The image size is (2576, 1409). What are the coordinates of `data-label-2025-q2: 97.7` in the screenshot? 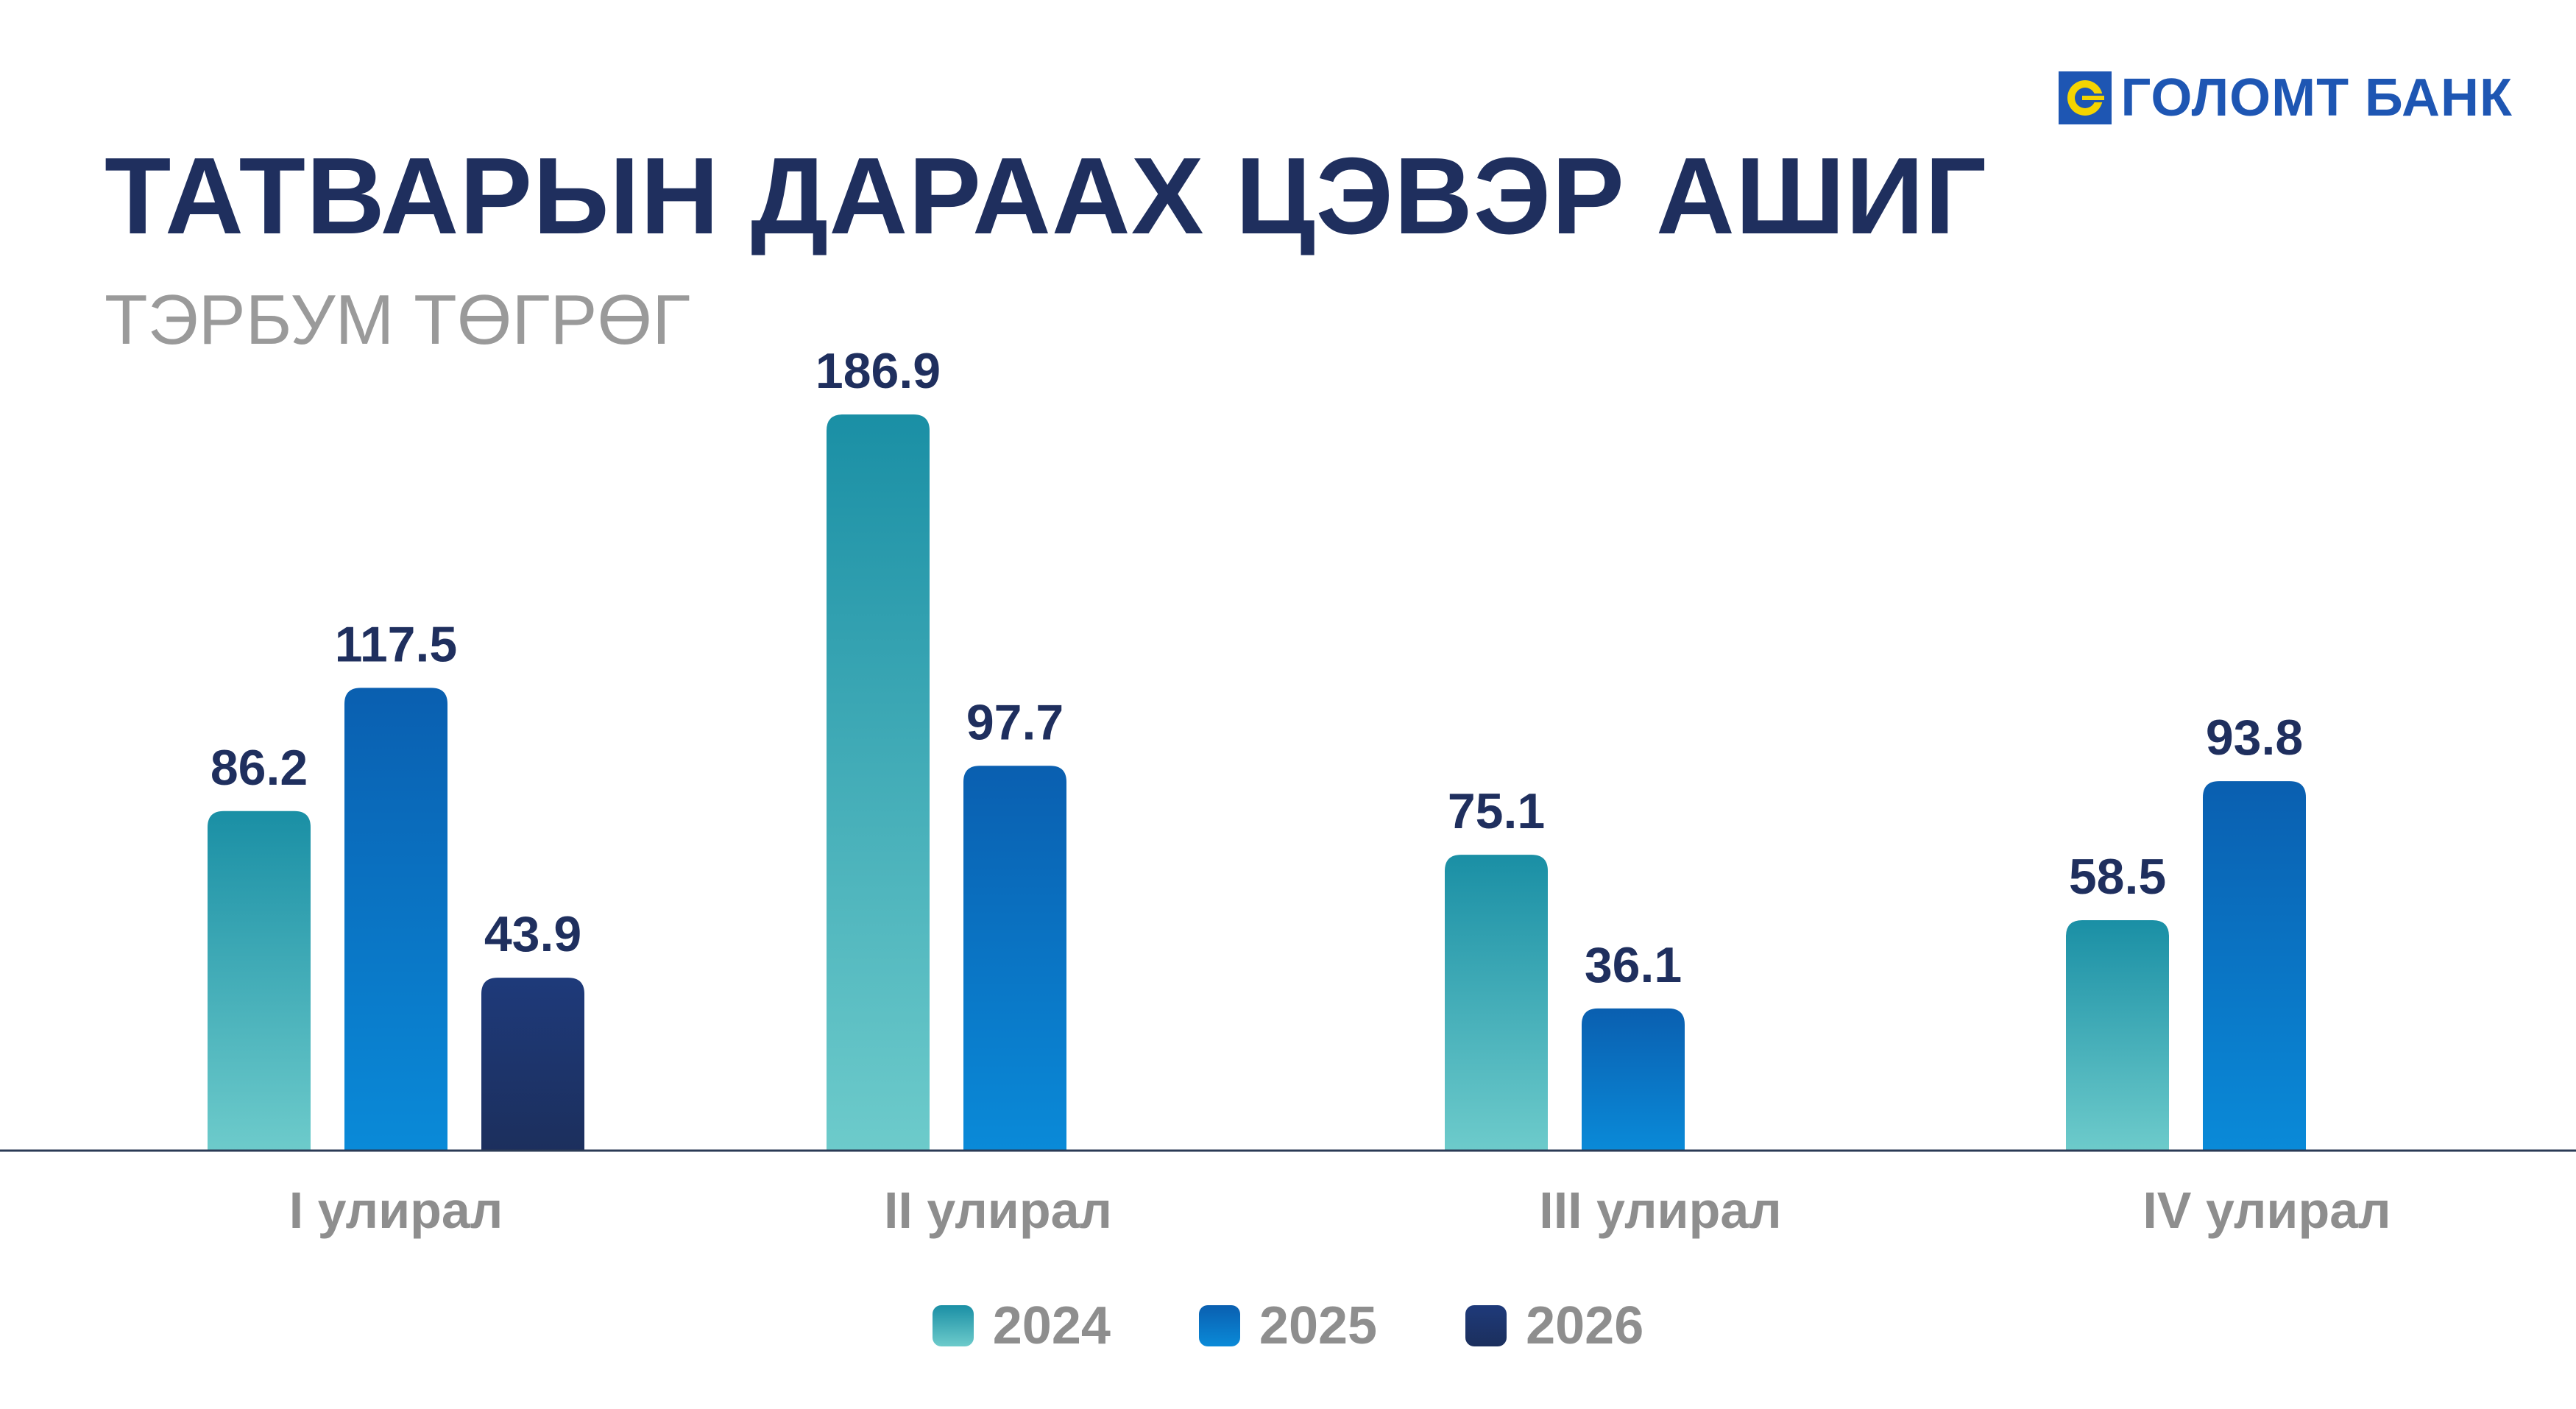 It's located at (1015, 722).